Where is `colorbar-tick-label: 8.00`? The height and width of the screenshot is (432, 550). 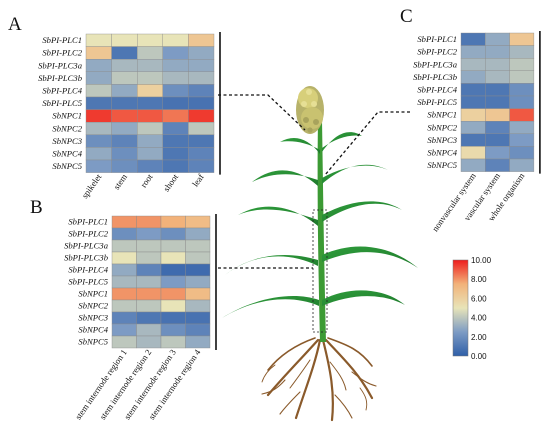 colorbar-tick-label: 8.00 is located at coordinates (479, 279).